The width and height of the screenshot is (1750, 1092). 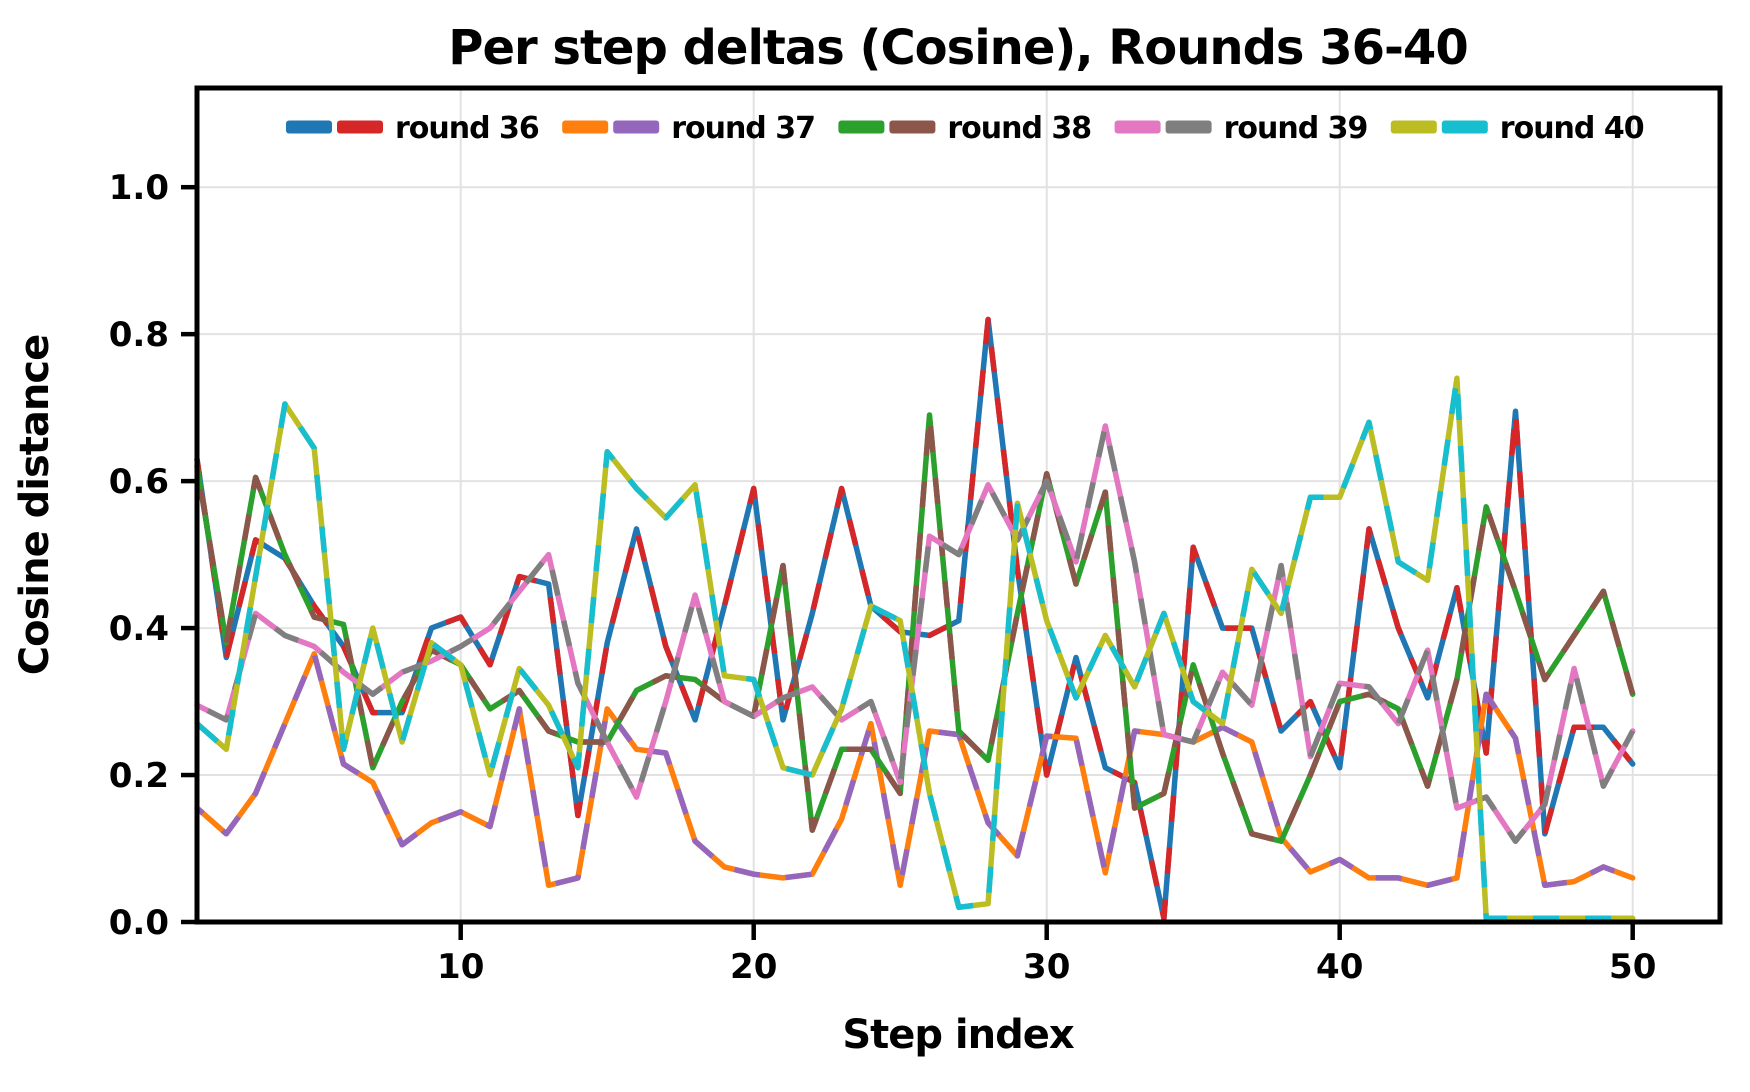 I want to click on x-axis-label: Step index, so click(x=958, y=1035).